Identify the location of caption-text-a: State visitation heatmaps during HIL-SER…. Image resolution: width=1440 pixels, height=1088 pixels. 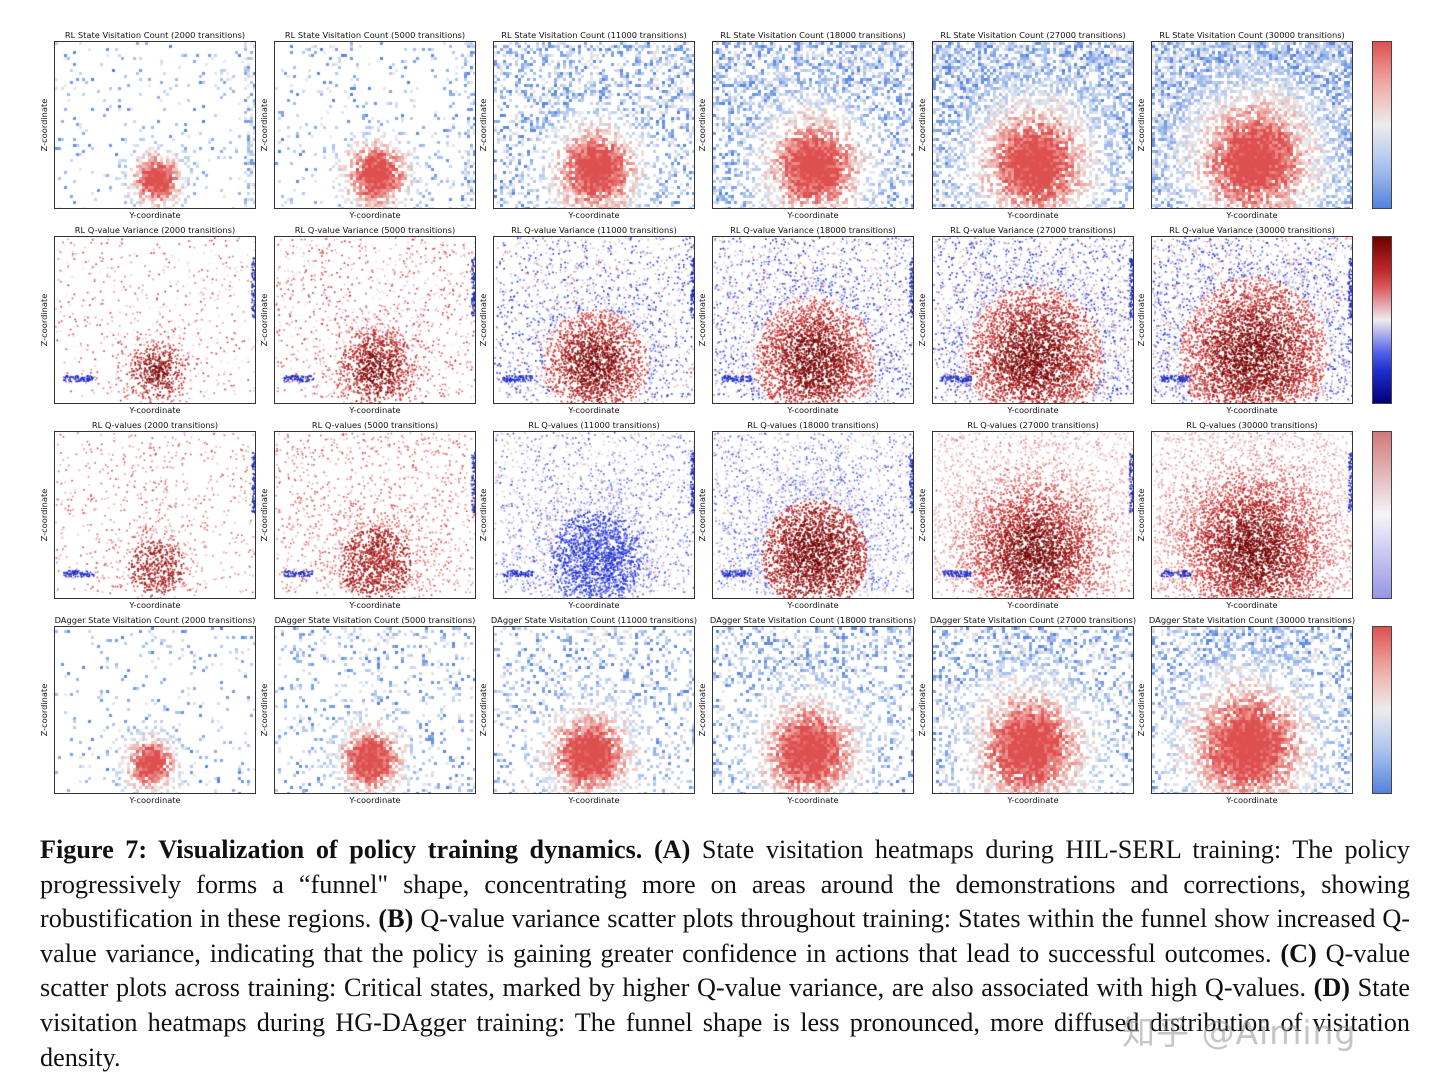
(725, 884).